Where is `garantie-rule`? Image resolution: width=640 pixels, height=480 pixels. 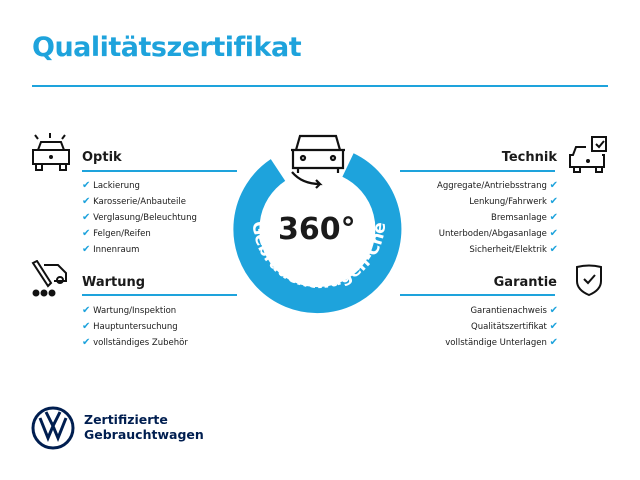 garantie-rule is located at coordinates (477, 295).